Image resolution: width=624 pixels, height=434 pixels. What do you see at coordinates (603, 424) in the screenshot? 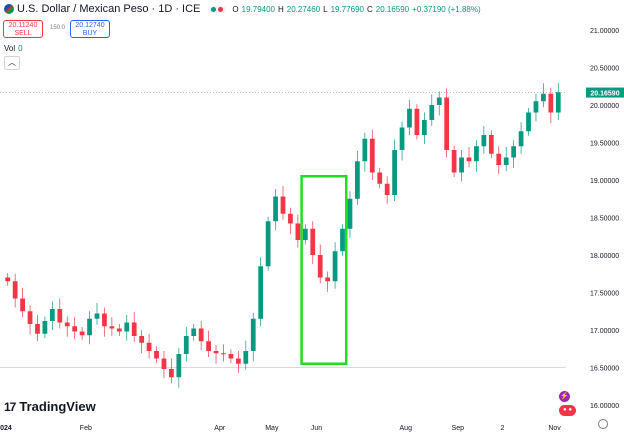
I see `settings-gear-icon` at bounding box center [603, 424].